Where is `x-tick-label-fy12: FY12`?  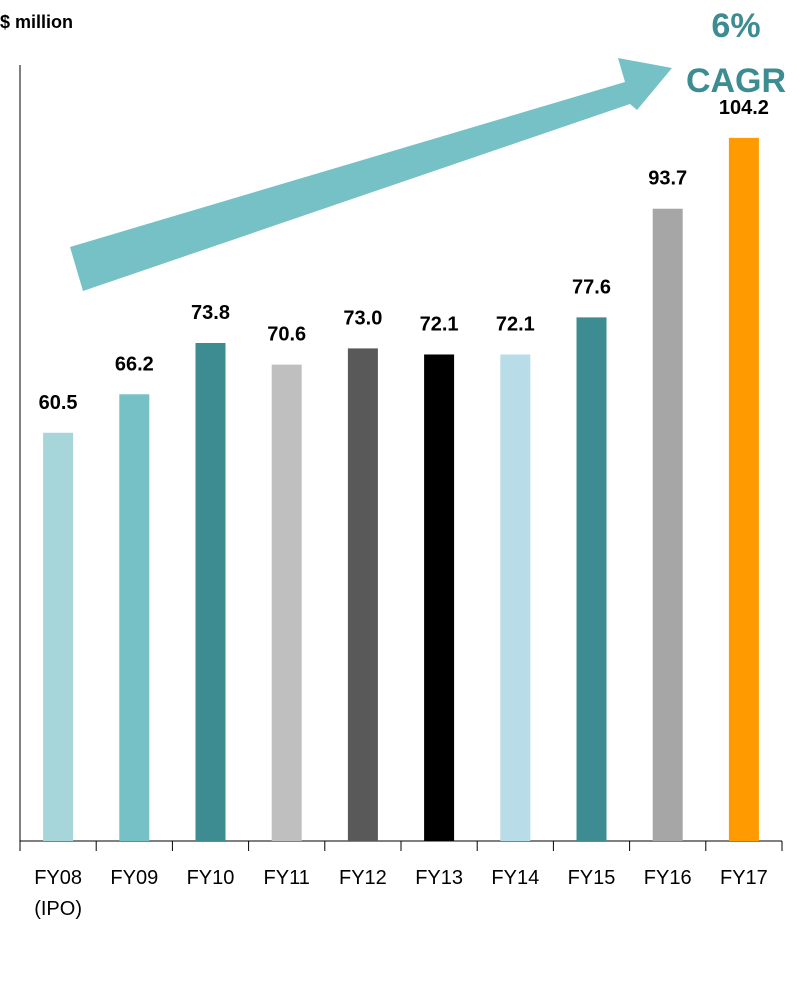 x-tick-label-fy12: FY12 is located at coordinates (363, 878).